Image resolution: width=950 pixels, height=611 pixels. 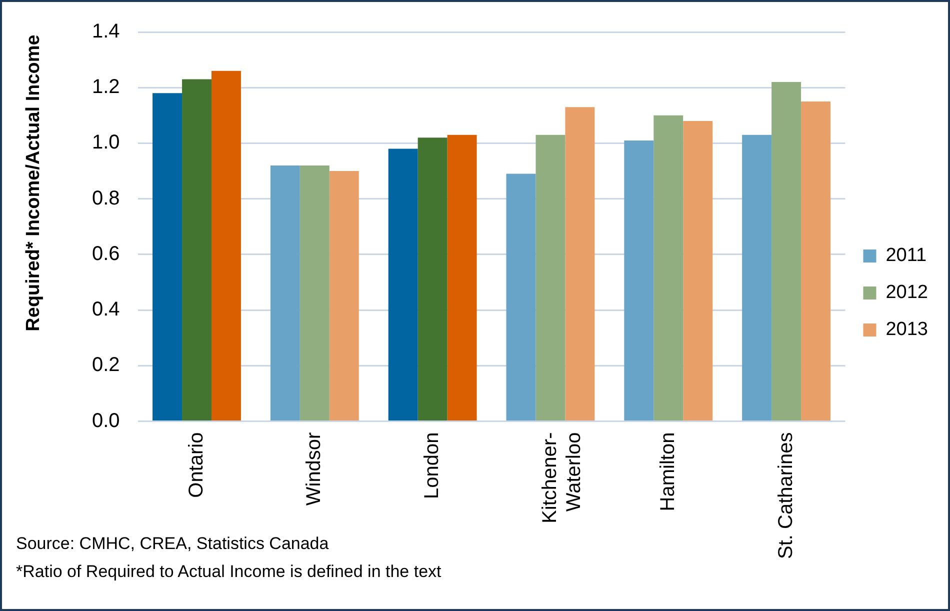 What do you see at coordinates (906, 255) in the screenshot?
I see `legend-label: 2011` at bounding box center [906, 255].